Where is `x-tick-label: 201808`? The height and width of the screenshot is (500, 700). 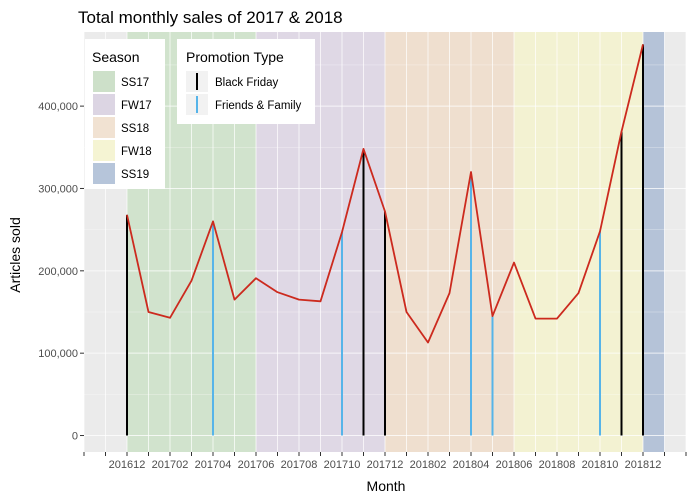
x-tick-label: 201808 is located at coordinates (557, 465).